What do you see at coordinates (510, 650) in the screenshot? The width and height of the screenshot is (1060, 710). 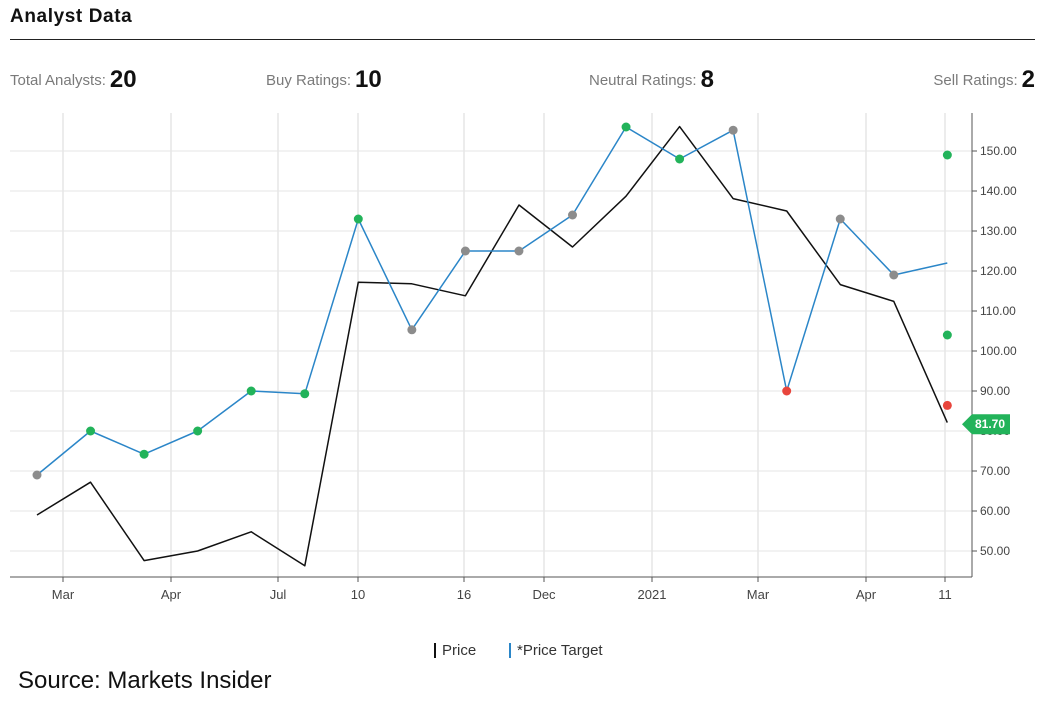 I see `legend-target-swatch` at bounding box center [510, 650].